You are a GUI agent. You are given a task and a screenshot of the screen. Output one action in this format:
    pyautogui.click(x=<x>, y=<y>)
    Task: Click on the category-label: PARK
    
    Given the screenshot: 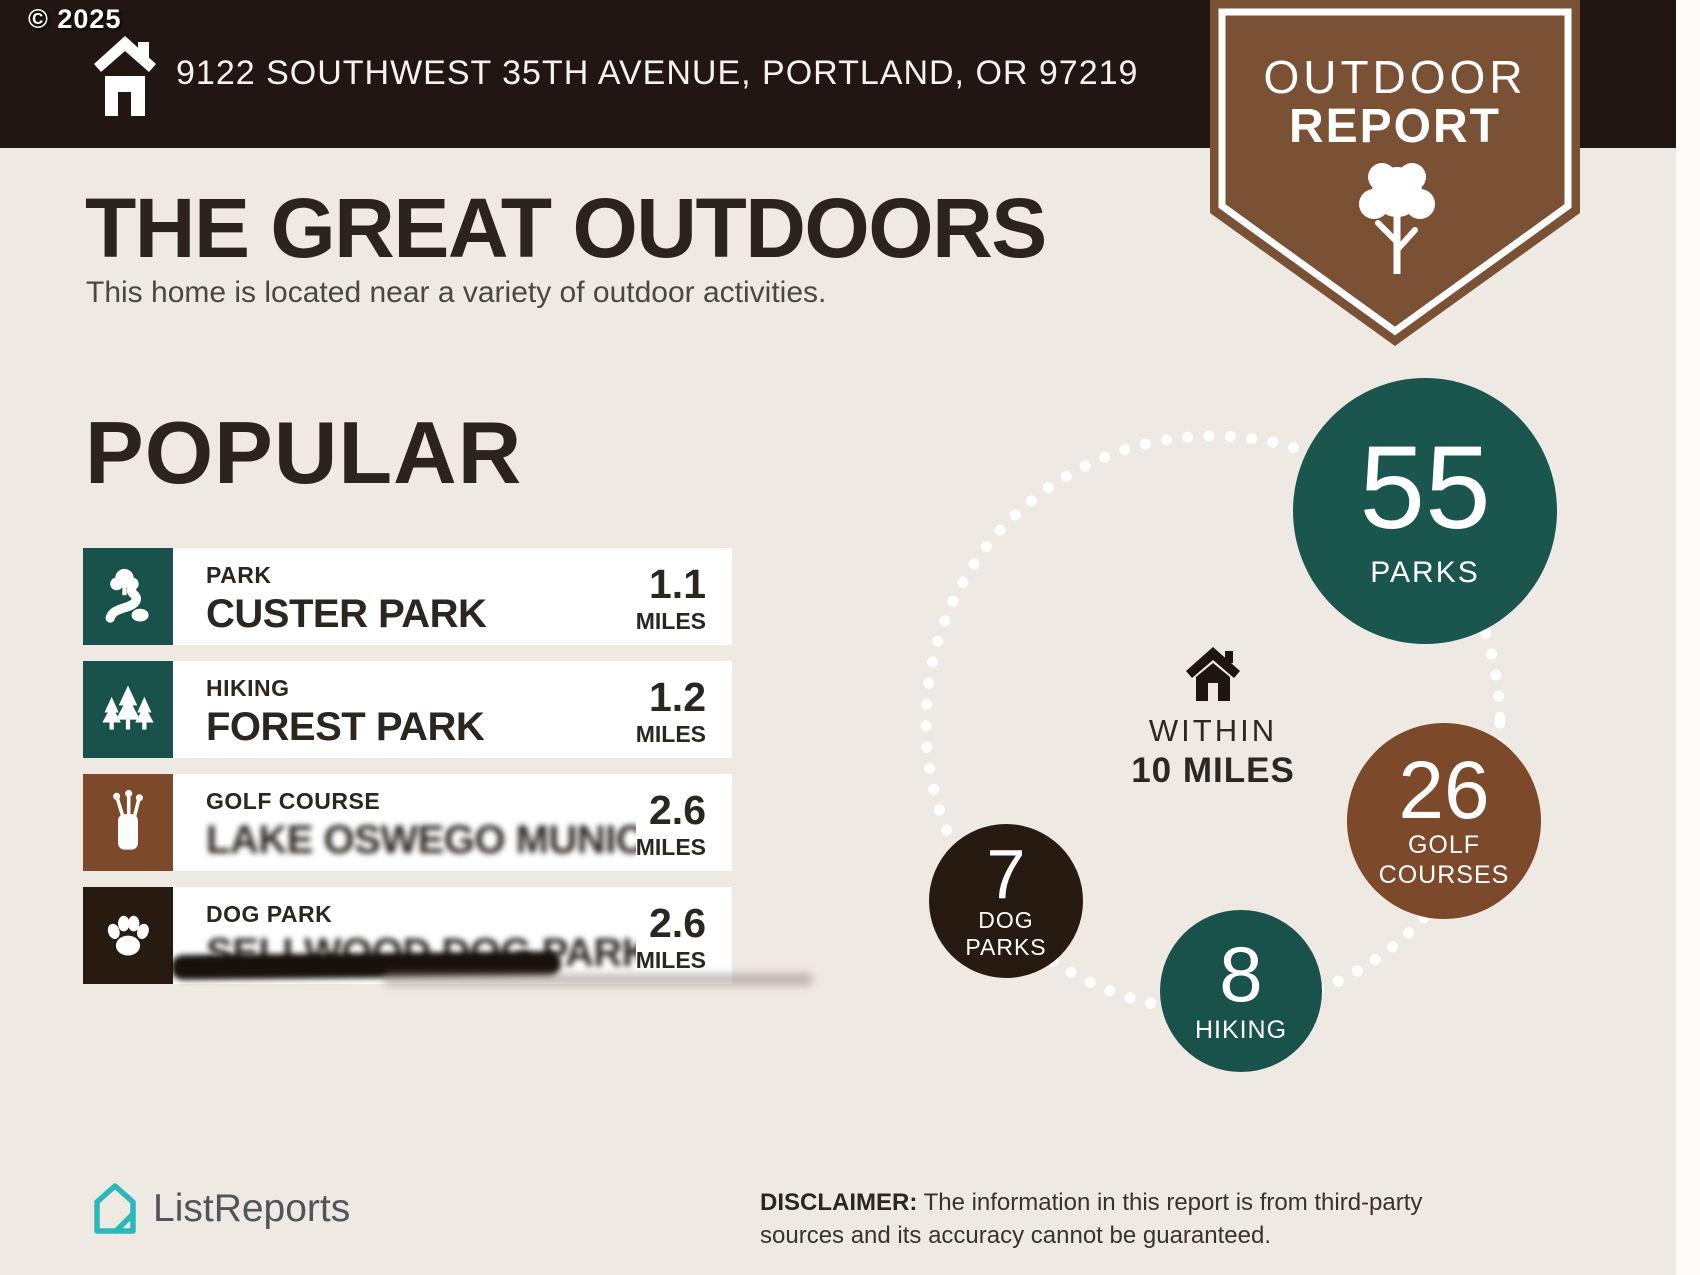 What is the action you would take?
    pyautogui.click(x=239, y=575)
    